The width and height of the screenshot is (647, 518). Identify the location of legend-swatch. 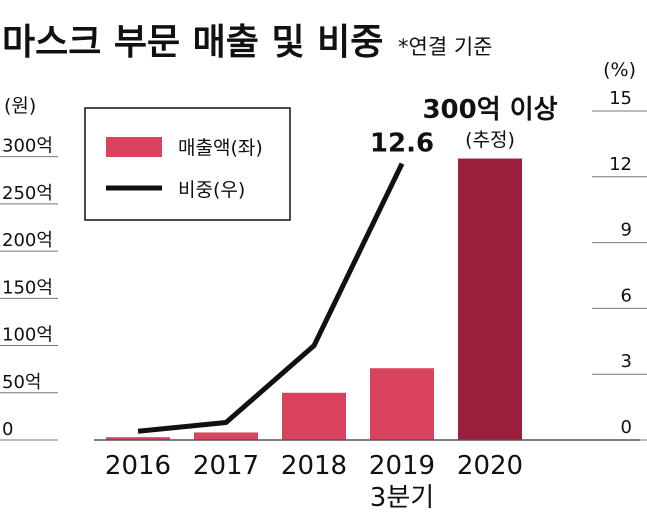
(134, 147).